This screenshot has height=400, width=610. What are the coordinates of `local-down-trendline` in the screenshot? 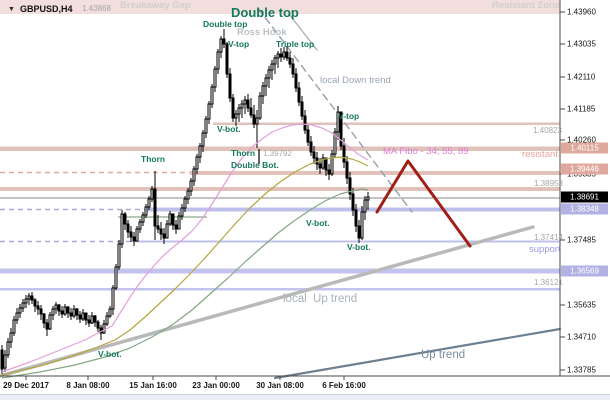 It's located at (335, 110).